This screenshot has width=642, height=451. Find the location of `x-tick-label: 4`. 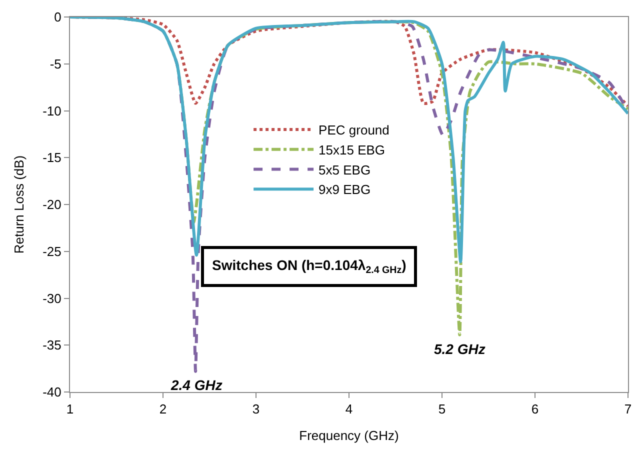

x-tick-label: 4 is located at coordinates (349, 409).